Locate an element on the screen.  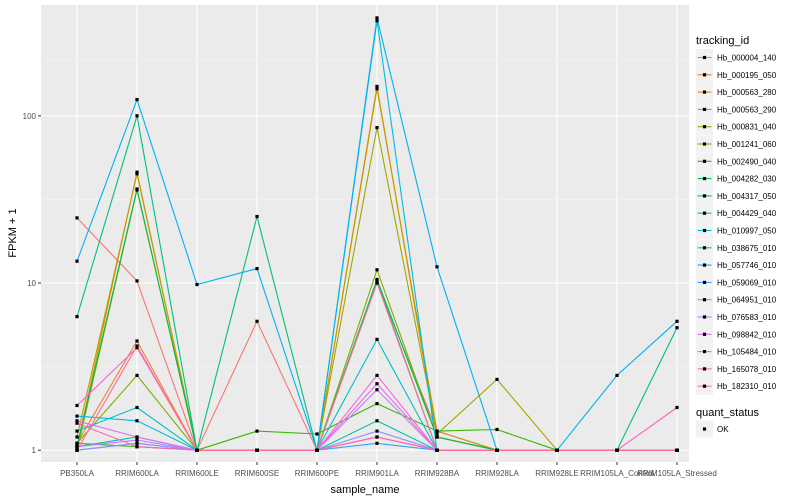
y-axis: 1 10 100 is located at coordinates (32, 283).